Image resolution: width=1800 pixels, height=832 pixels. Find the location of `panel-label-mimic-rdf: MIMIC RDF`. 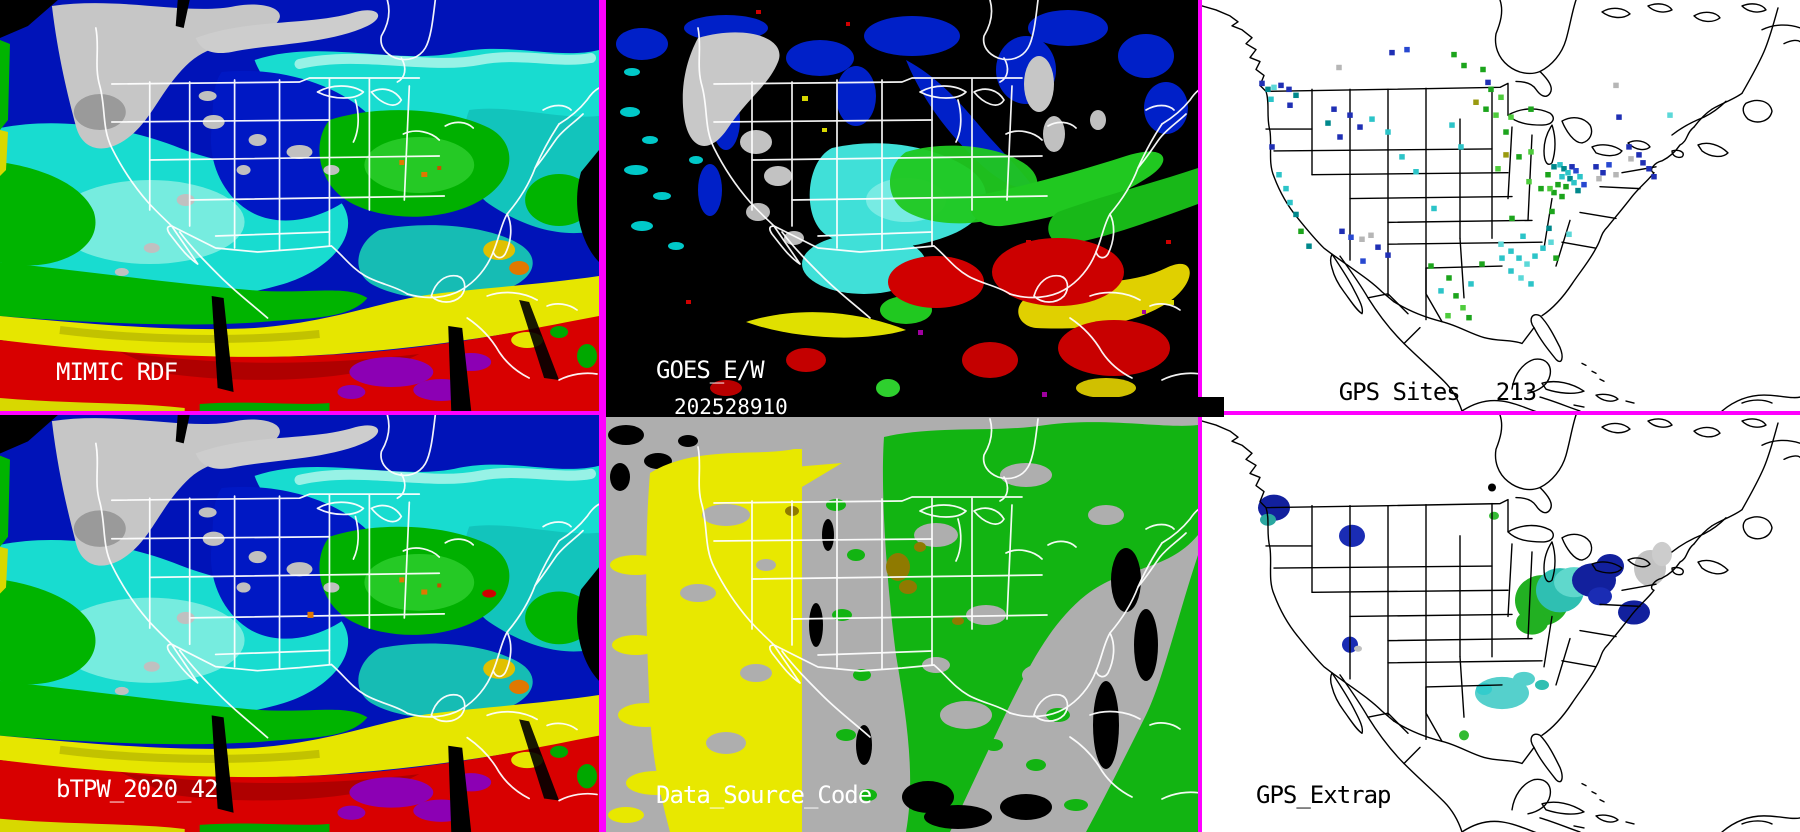

panel-label-mimic-rdf: MIMIC RDF is located at coordinates (117, 372).